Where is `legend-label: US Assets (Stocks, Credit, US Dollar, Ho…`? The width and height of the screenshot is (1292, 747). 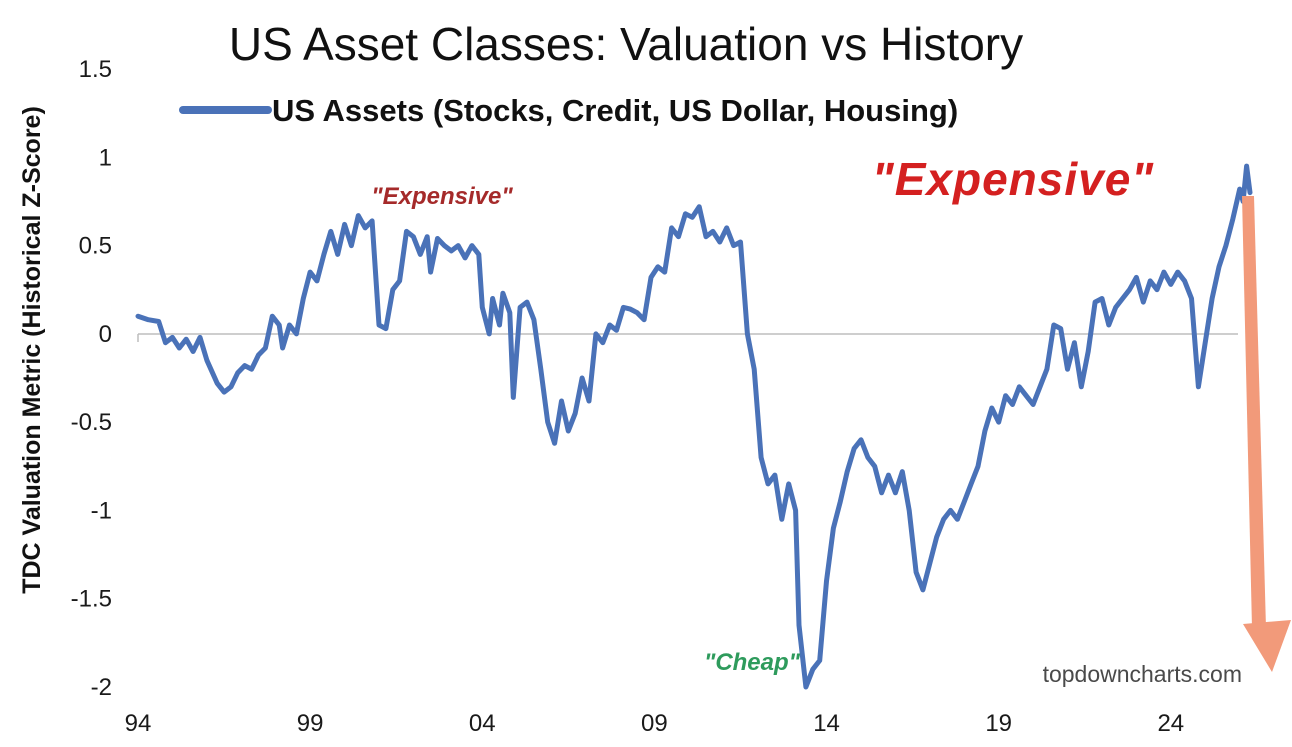 legend-label: US Assets (Stocks, Credit, US Dollar, Ho… is located at coordinates (615, 110).